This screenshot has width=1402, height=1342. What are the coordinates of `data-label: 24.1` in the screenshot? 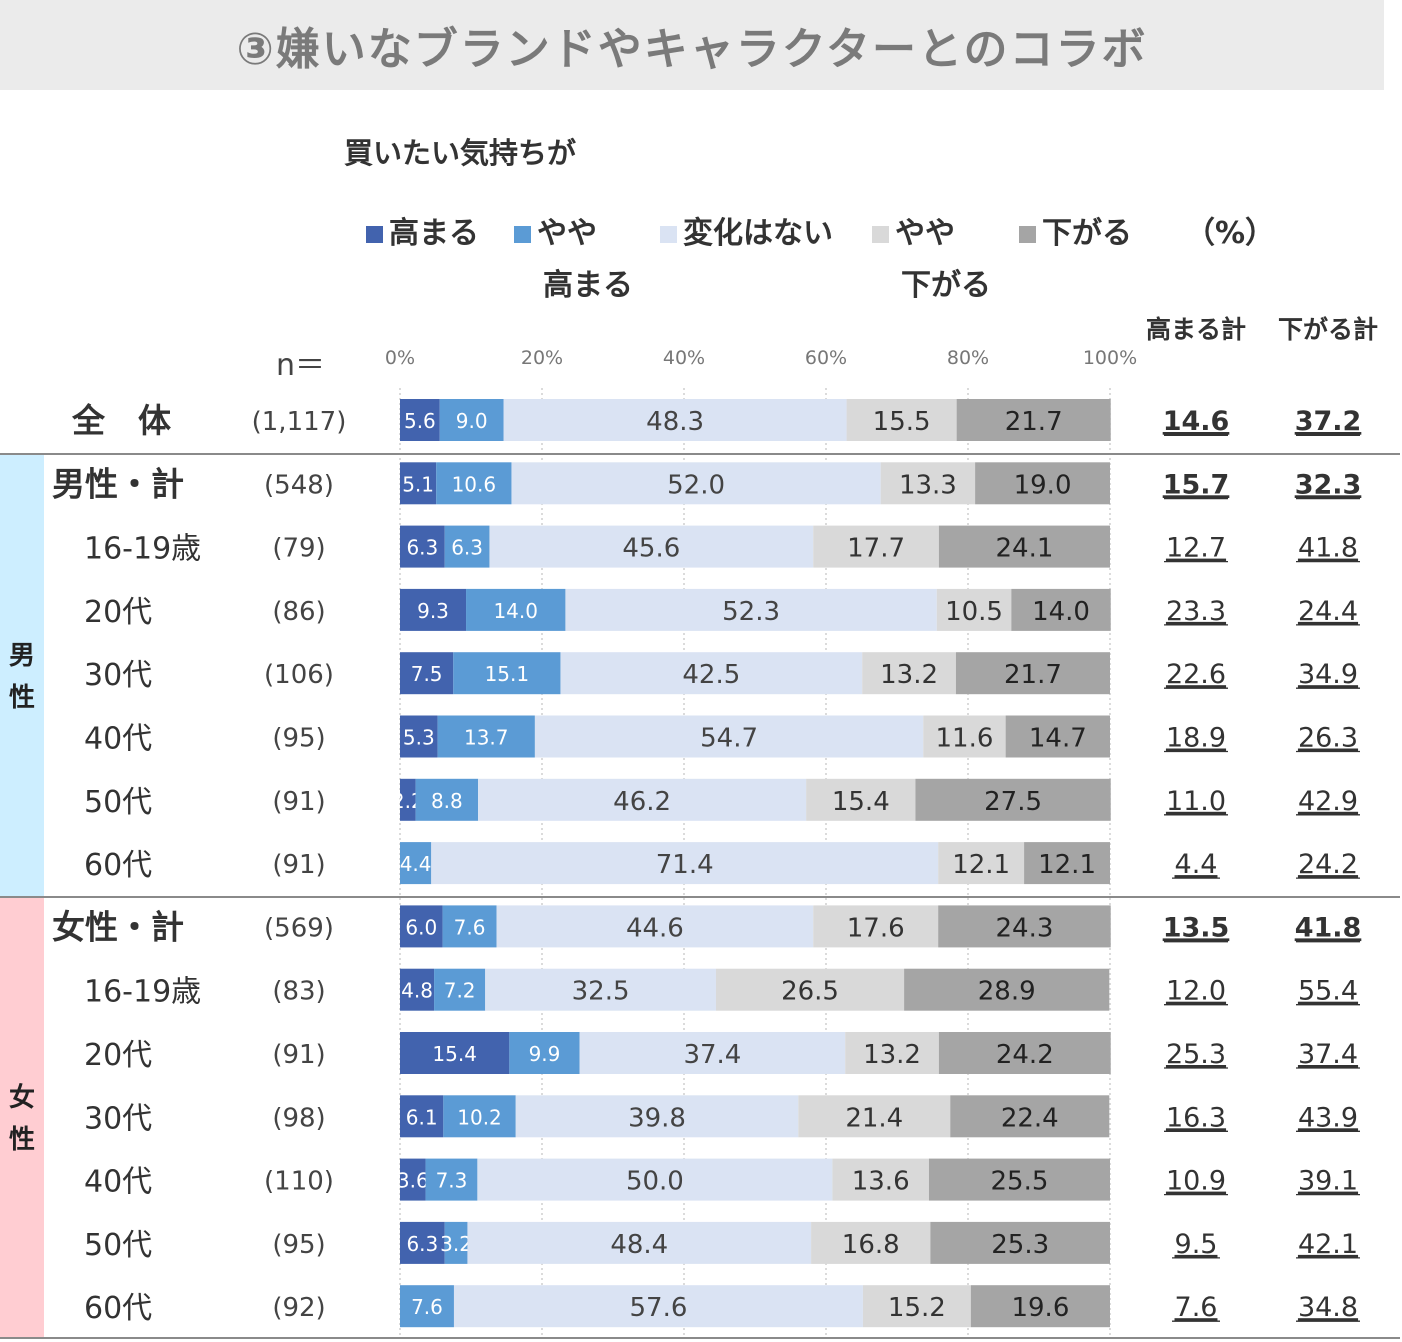 It's located at (1024, 549).